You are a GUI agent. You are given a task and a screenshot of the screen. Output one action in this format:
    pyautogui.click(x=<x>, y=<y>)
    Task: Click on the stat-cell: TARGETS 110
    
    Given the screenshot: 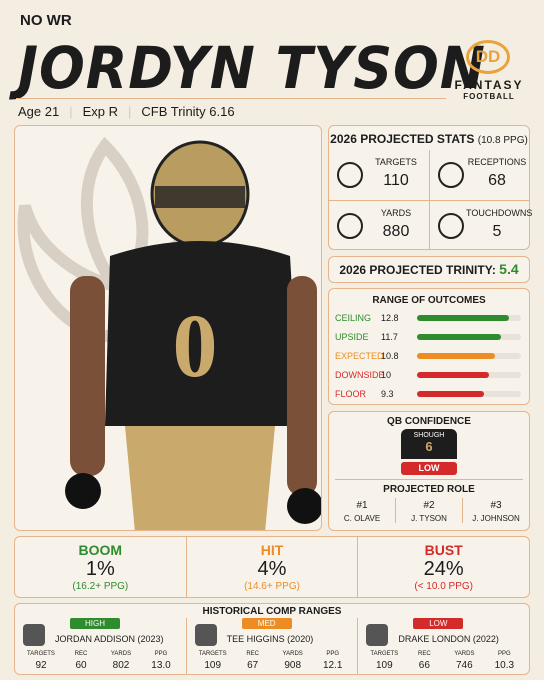 What is the action you would take?
    pyautogui.click(x=379, y=175)
    